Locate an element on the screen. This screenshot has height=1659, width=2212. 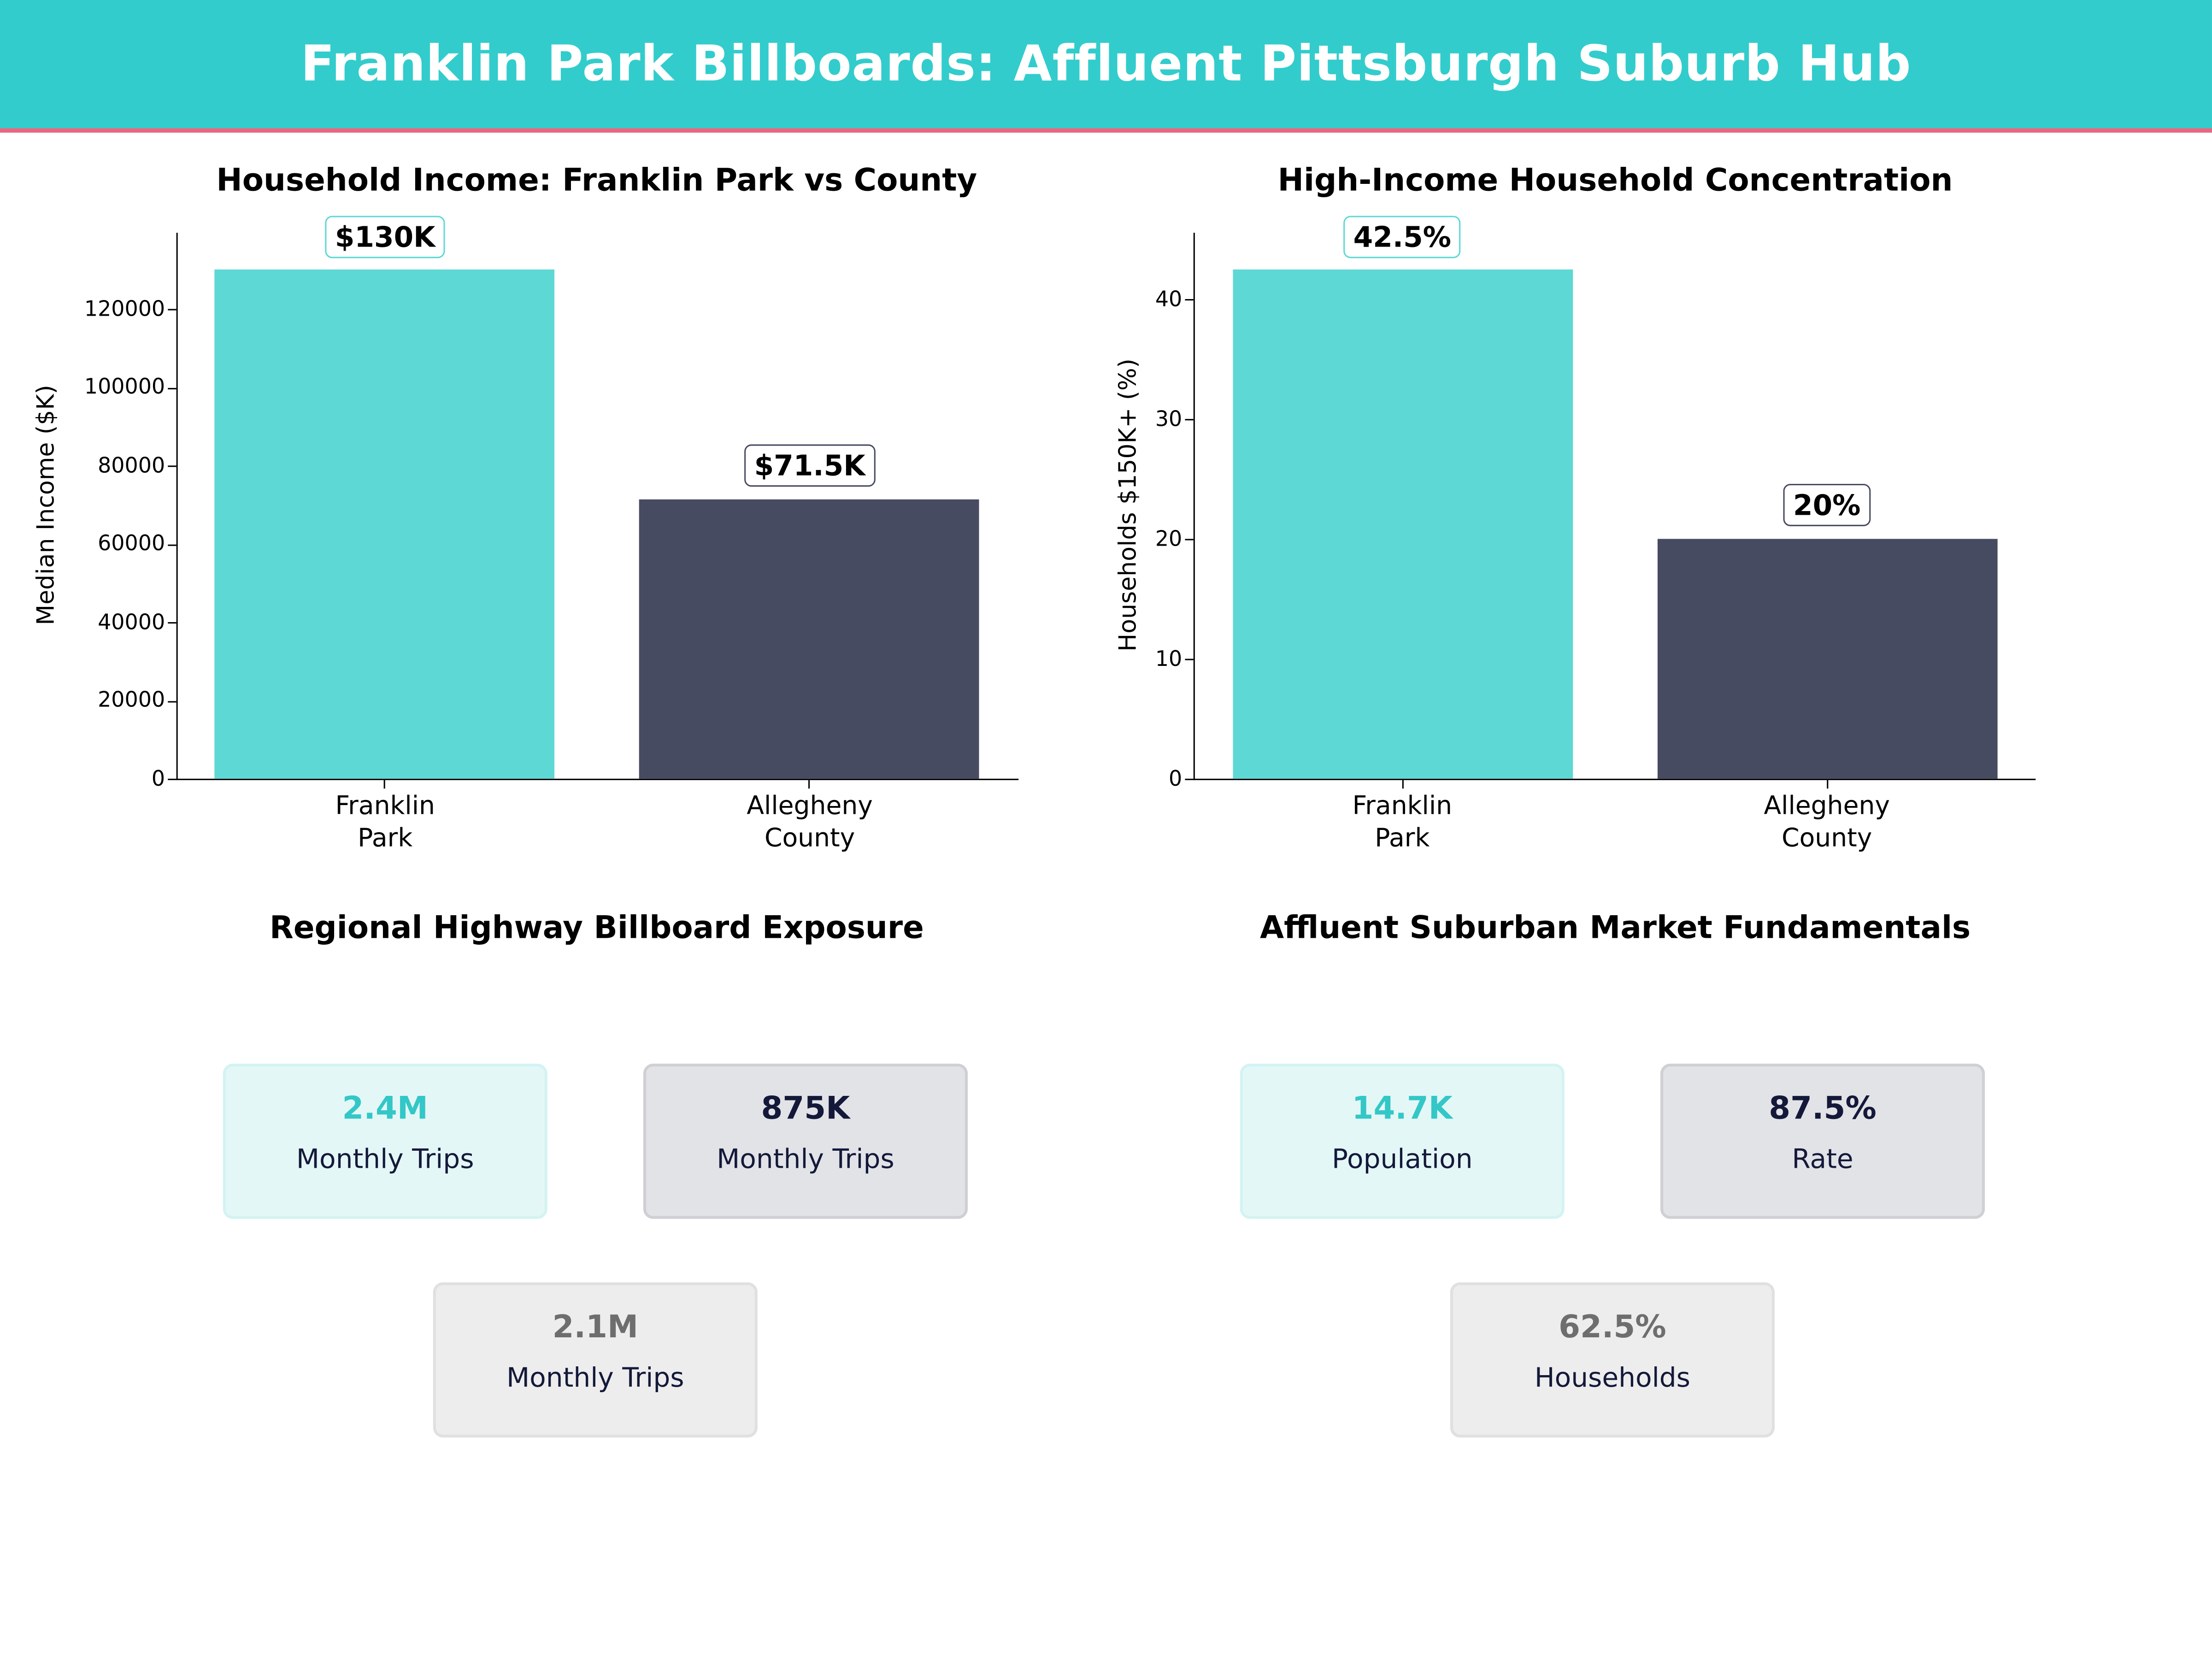
income-ytick: 100000 is located at coordinates (124, 387).